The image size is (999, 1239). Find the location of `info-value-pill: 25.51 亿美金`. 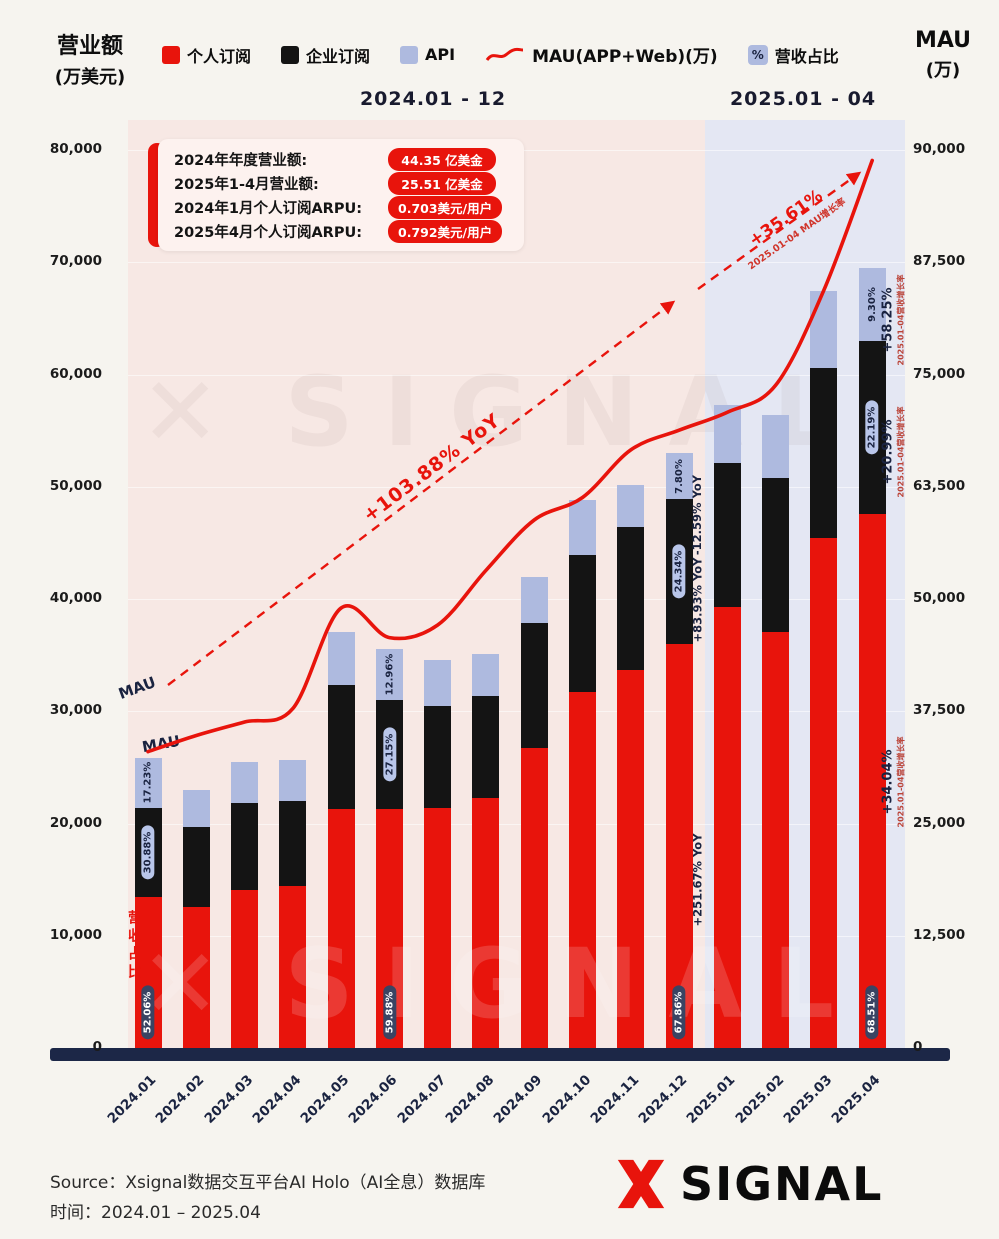

info-value-pill: 25.51 亿美金 is located at coordinates (442, 183).